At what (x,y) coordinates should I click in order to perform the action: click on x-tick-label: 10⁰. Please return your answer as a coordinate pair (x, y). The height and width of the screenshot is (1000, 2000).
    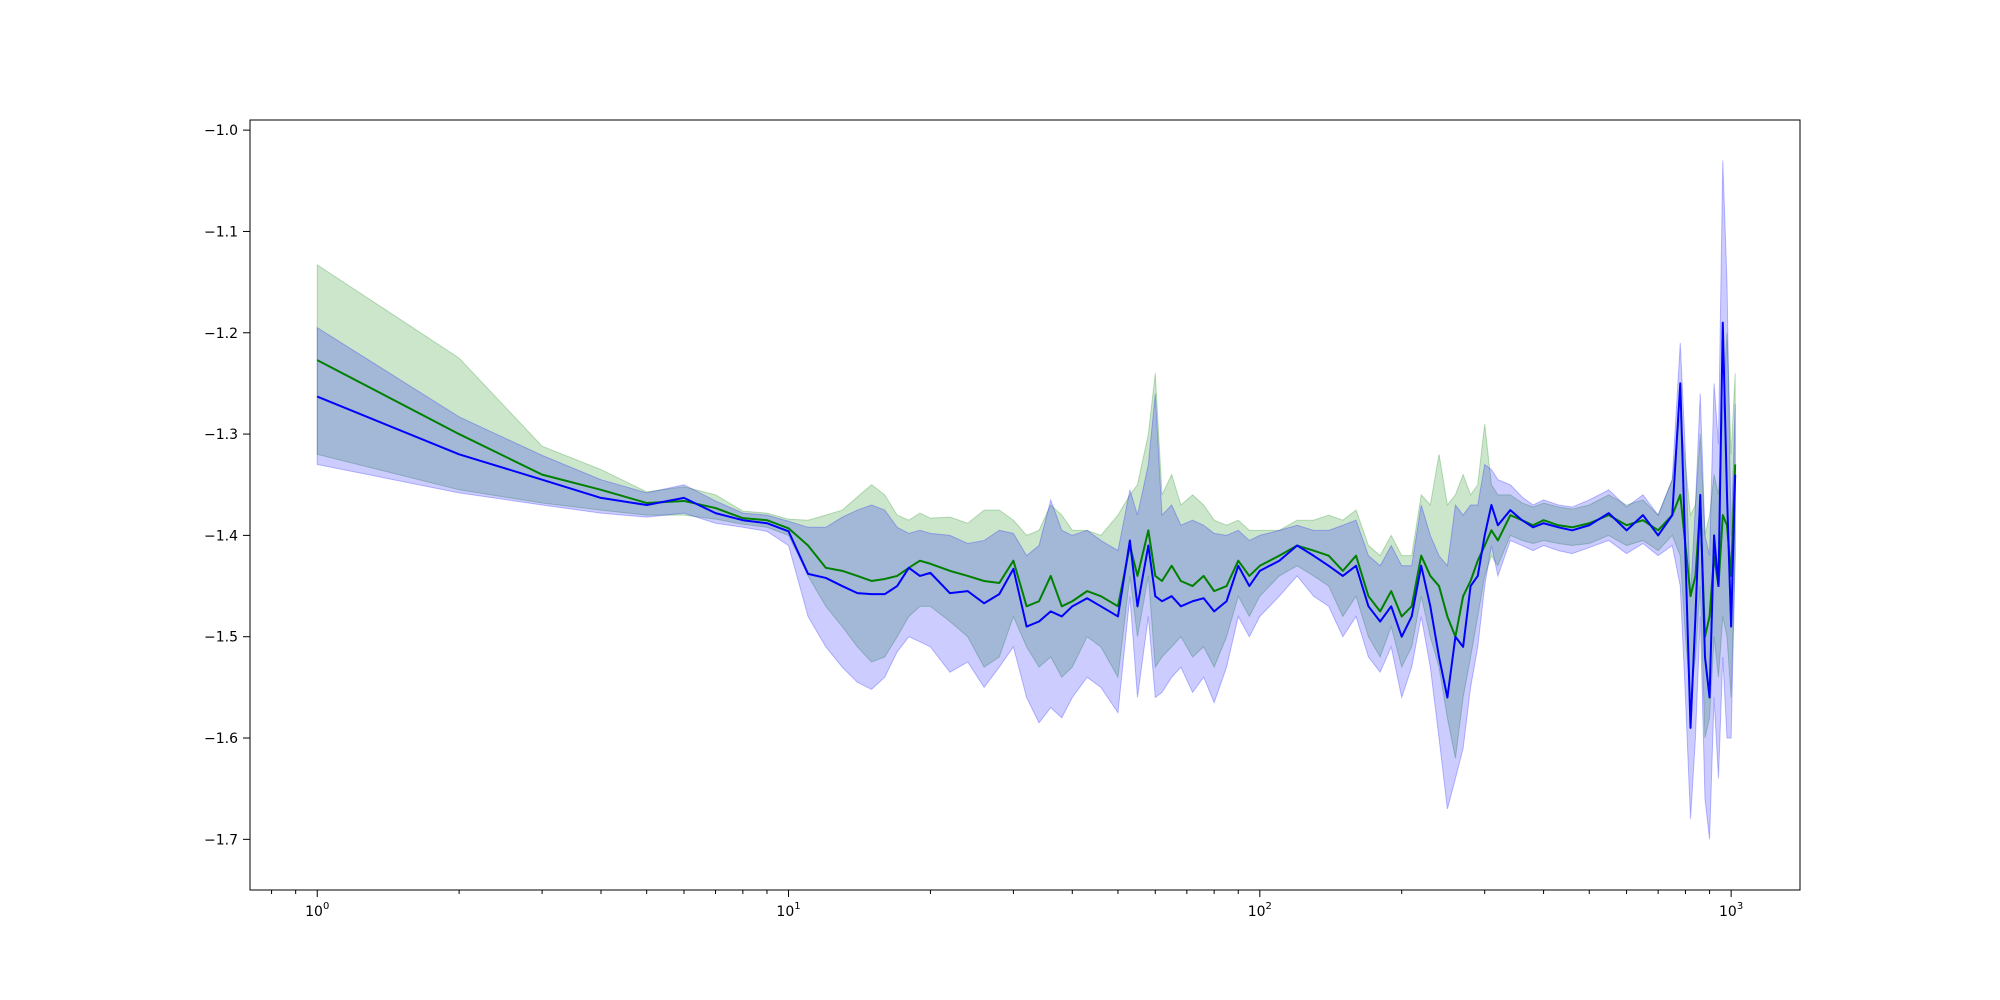
    Looking at the image, I should click on (317, 910).